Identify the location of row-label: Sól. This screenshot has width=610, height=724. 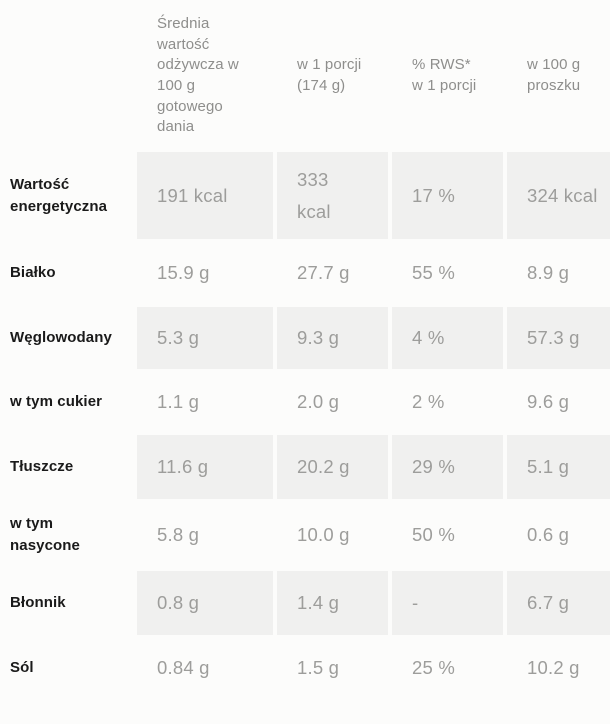
(22, 667).